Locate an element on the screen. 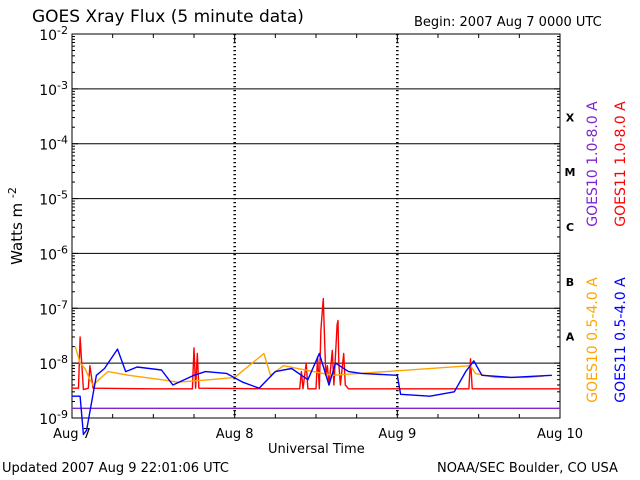 The width and height of the screenshot is (640, 480). begin-time: Begin: 2007 Aug 7 0000 UTC is located at coordinates (508, 22).